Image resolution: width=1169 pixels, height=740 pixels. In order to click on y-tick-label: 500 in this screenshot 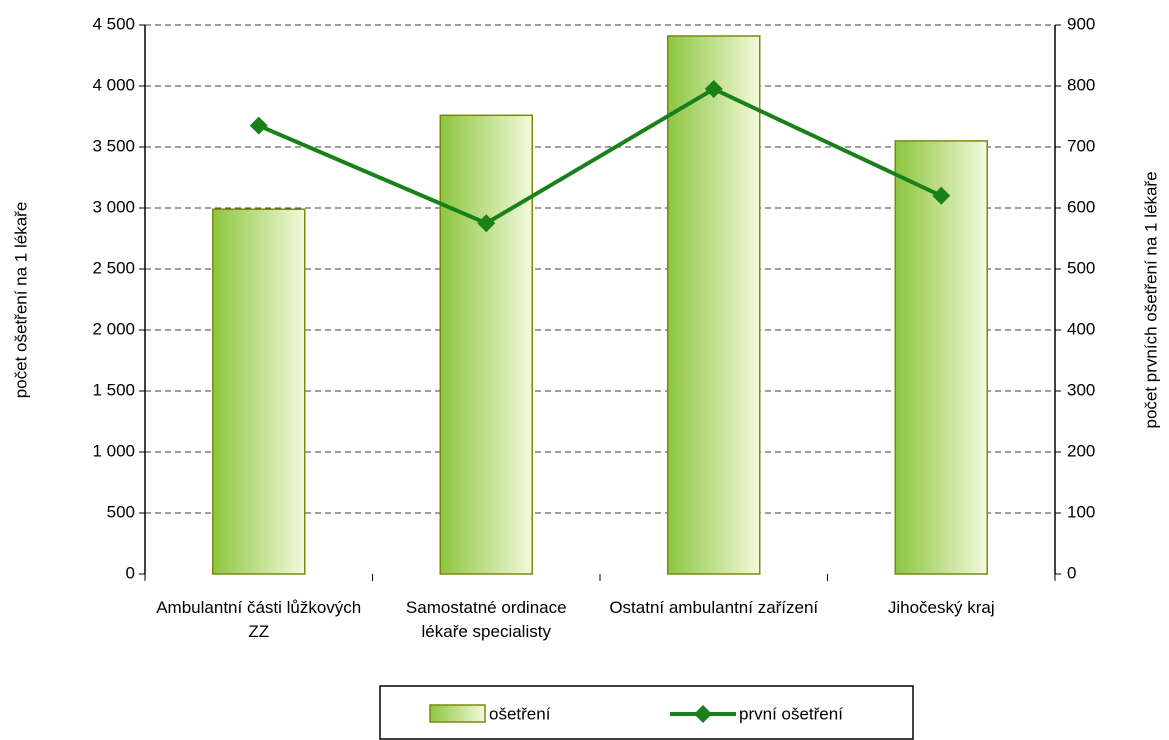, I will do `click(121, 511)`.